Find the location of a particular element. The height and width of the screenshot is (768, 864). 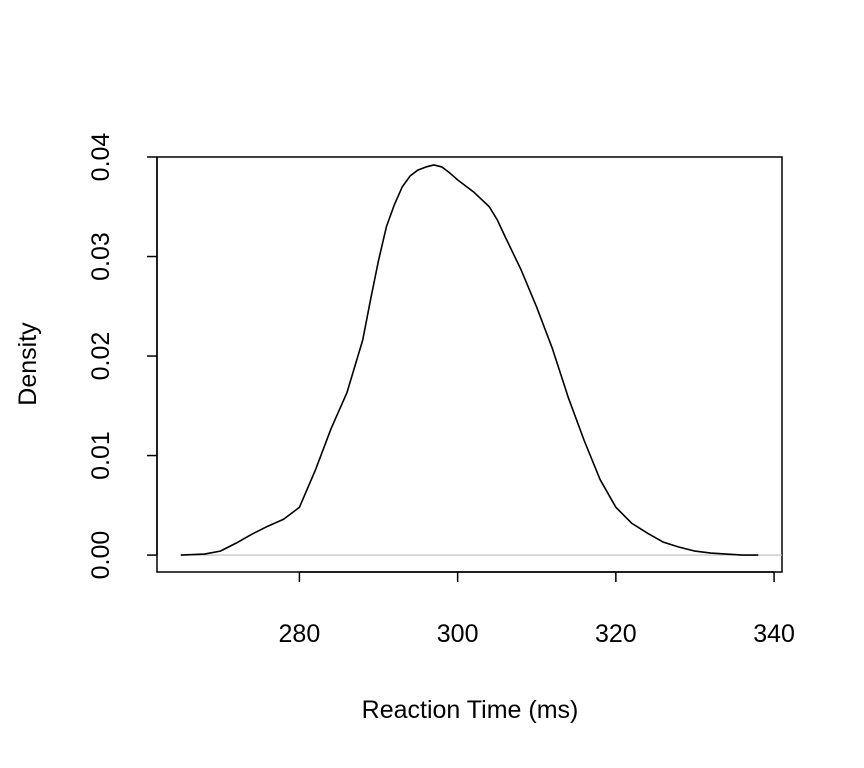

x-axis: 280 300 320 340 is located at coordinates (537, 609).